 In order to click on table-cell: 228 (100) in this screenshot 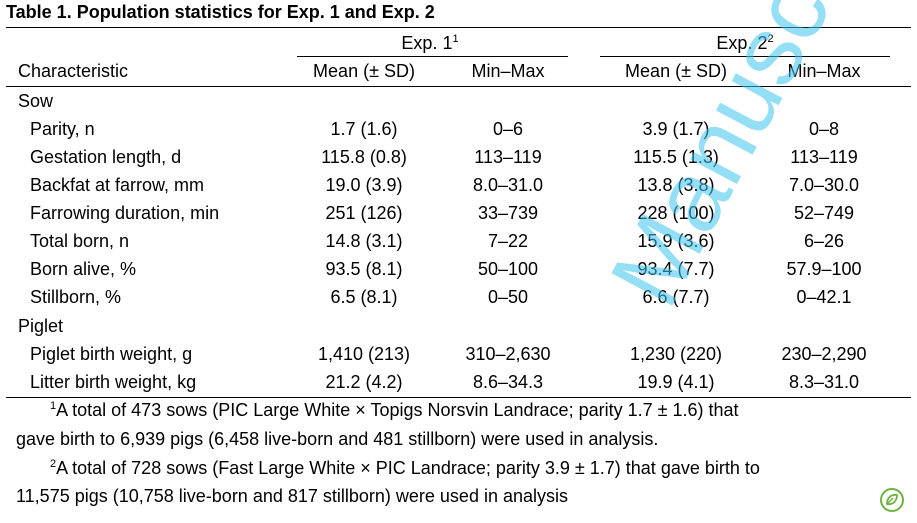, I will do `click(676, 213)`.